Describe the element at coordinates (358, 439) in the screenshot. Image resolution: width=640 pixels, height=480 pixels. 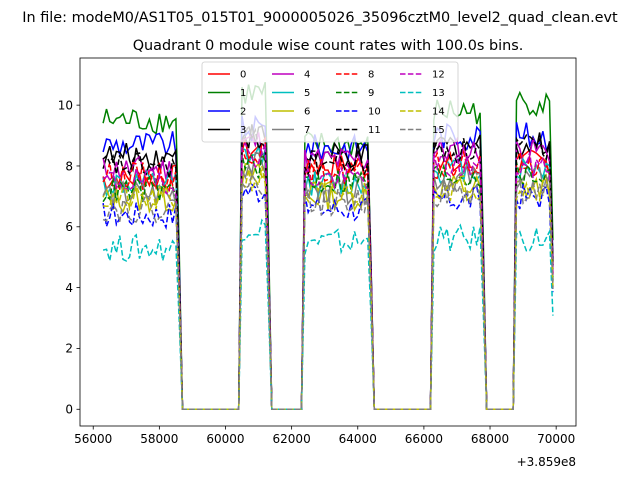
I see `x-tick-label: 64000` at that location.